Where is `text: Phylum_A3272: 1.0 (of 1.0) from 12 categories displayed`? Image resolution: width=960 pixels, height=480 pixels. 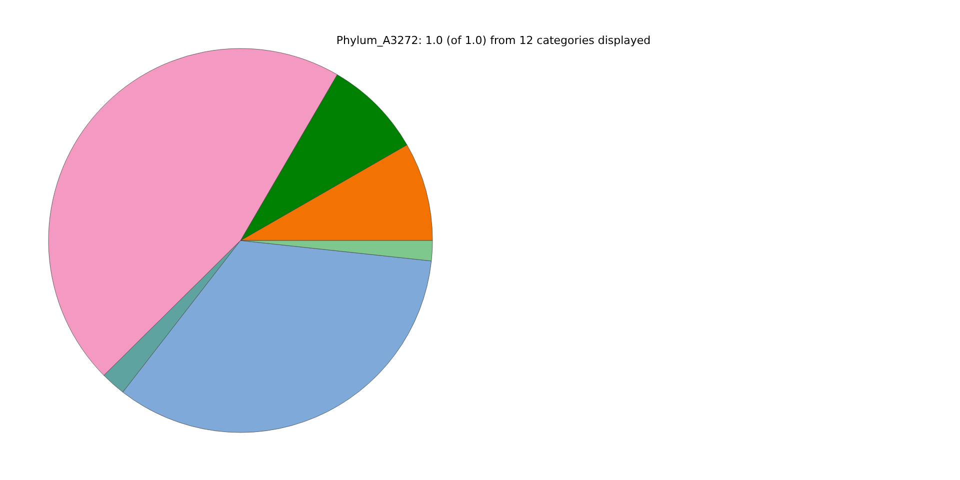 text: Phylum_A3272: 1.0 (of 1.0) from 12 categories displayed is located at coordinates (493, 40).